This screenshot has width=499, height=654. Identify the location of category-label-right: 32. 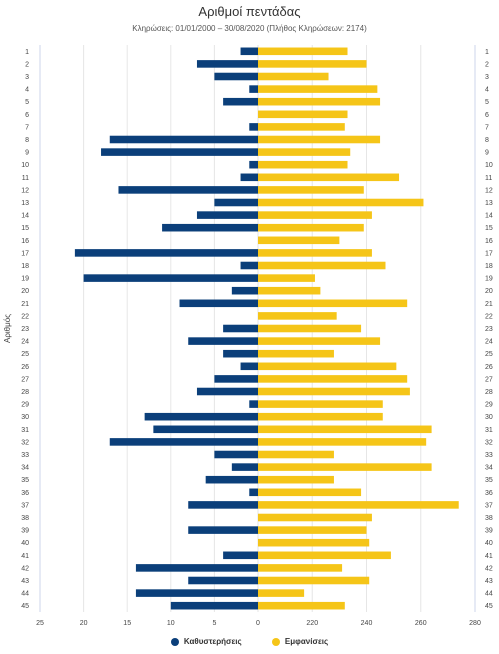
(489, 442).